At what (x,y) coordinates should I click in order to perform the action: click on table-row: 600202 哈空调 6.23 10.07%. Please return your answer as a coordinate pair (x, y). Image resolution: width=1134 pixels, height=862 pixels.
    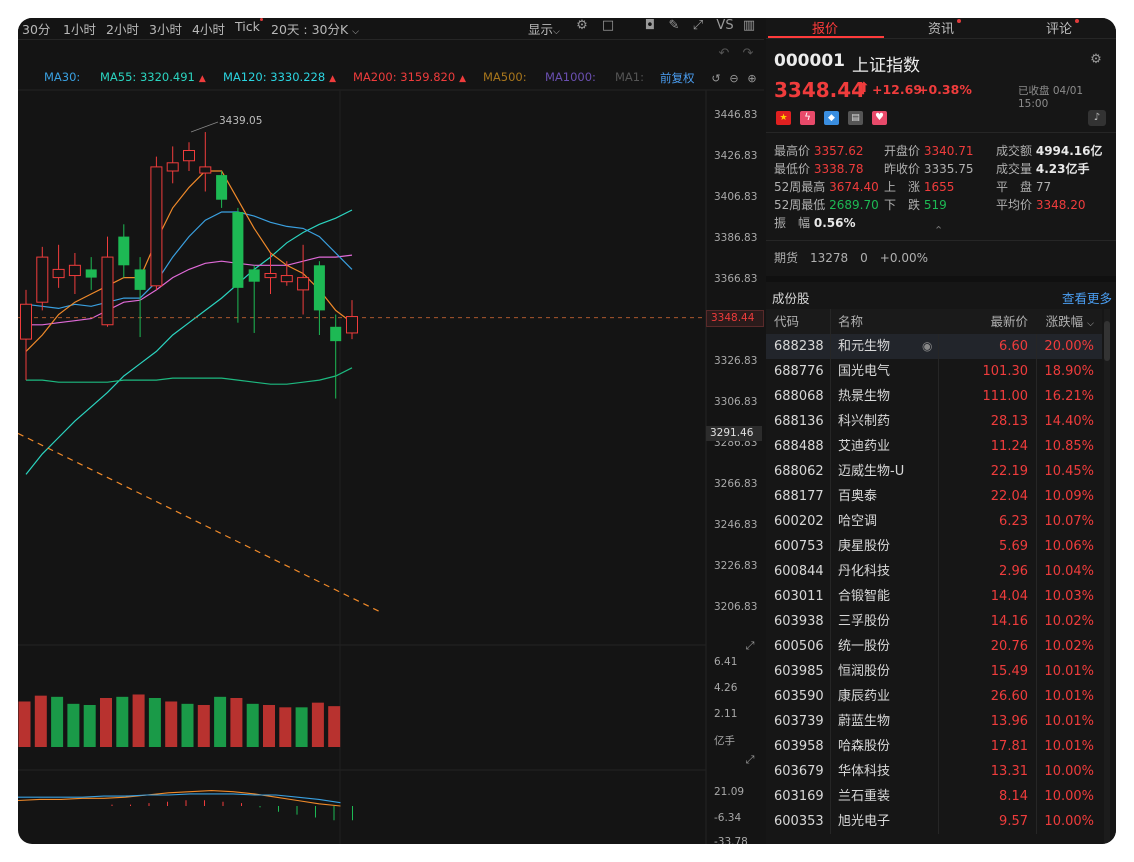
    Looking at the image, I should click on (934, 521).